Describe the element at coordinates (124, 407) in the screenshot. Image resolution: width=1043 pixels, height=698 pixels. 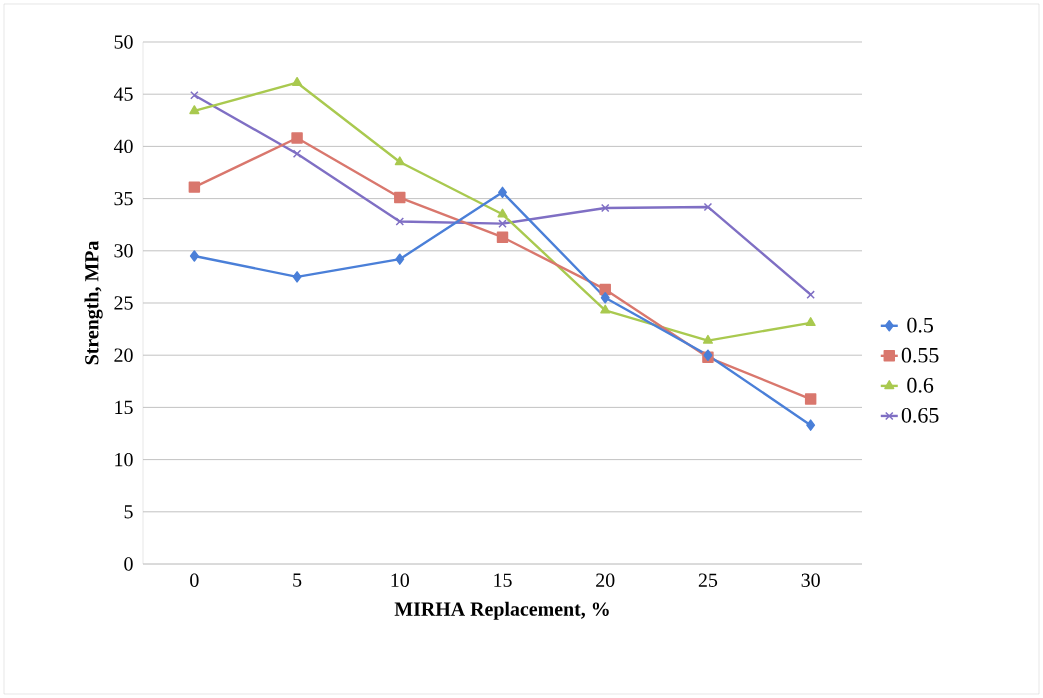
I see `y-tick-label: 15` at that location.